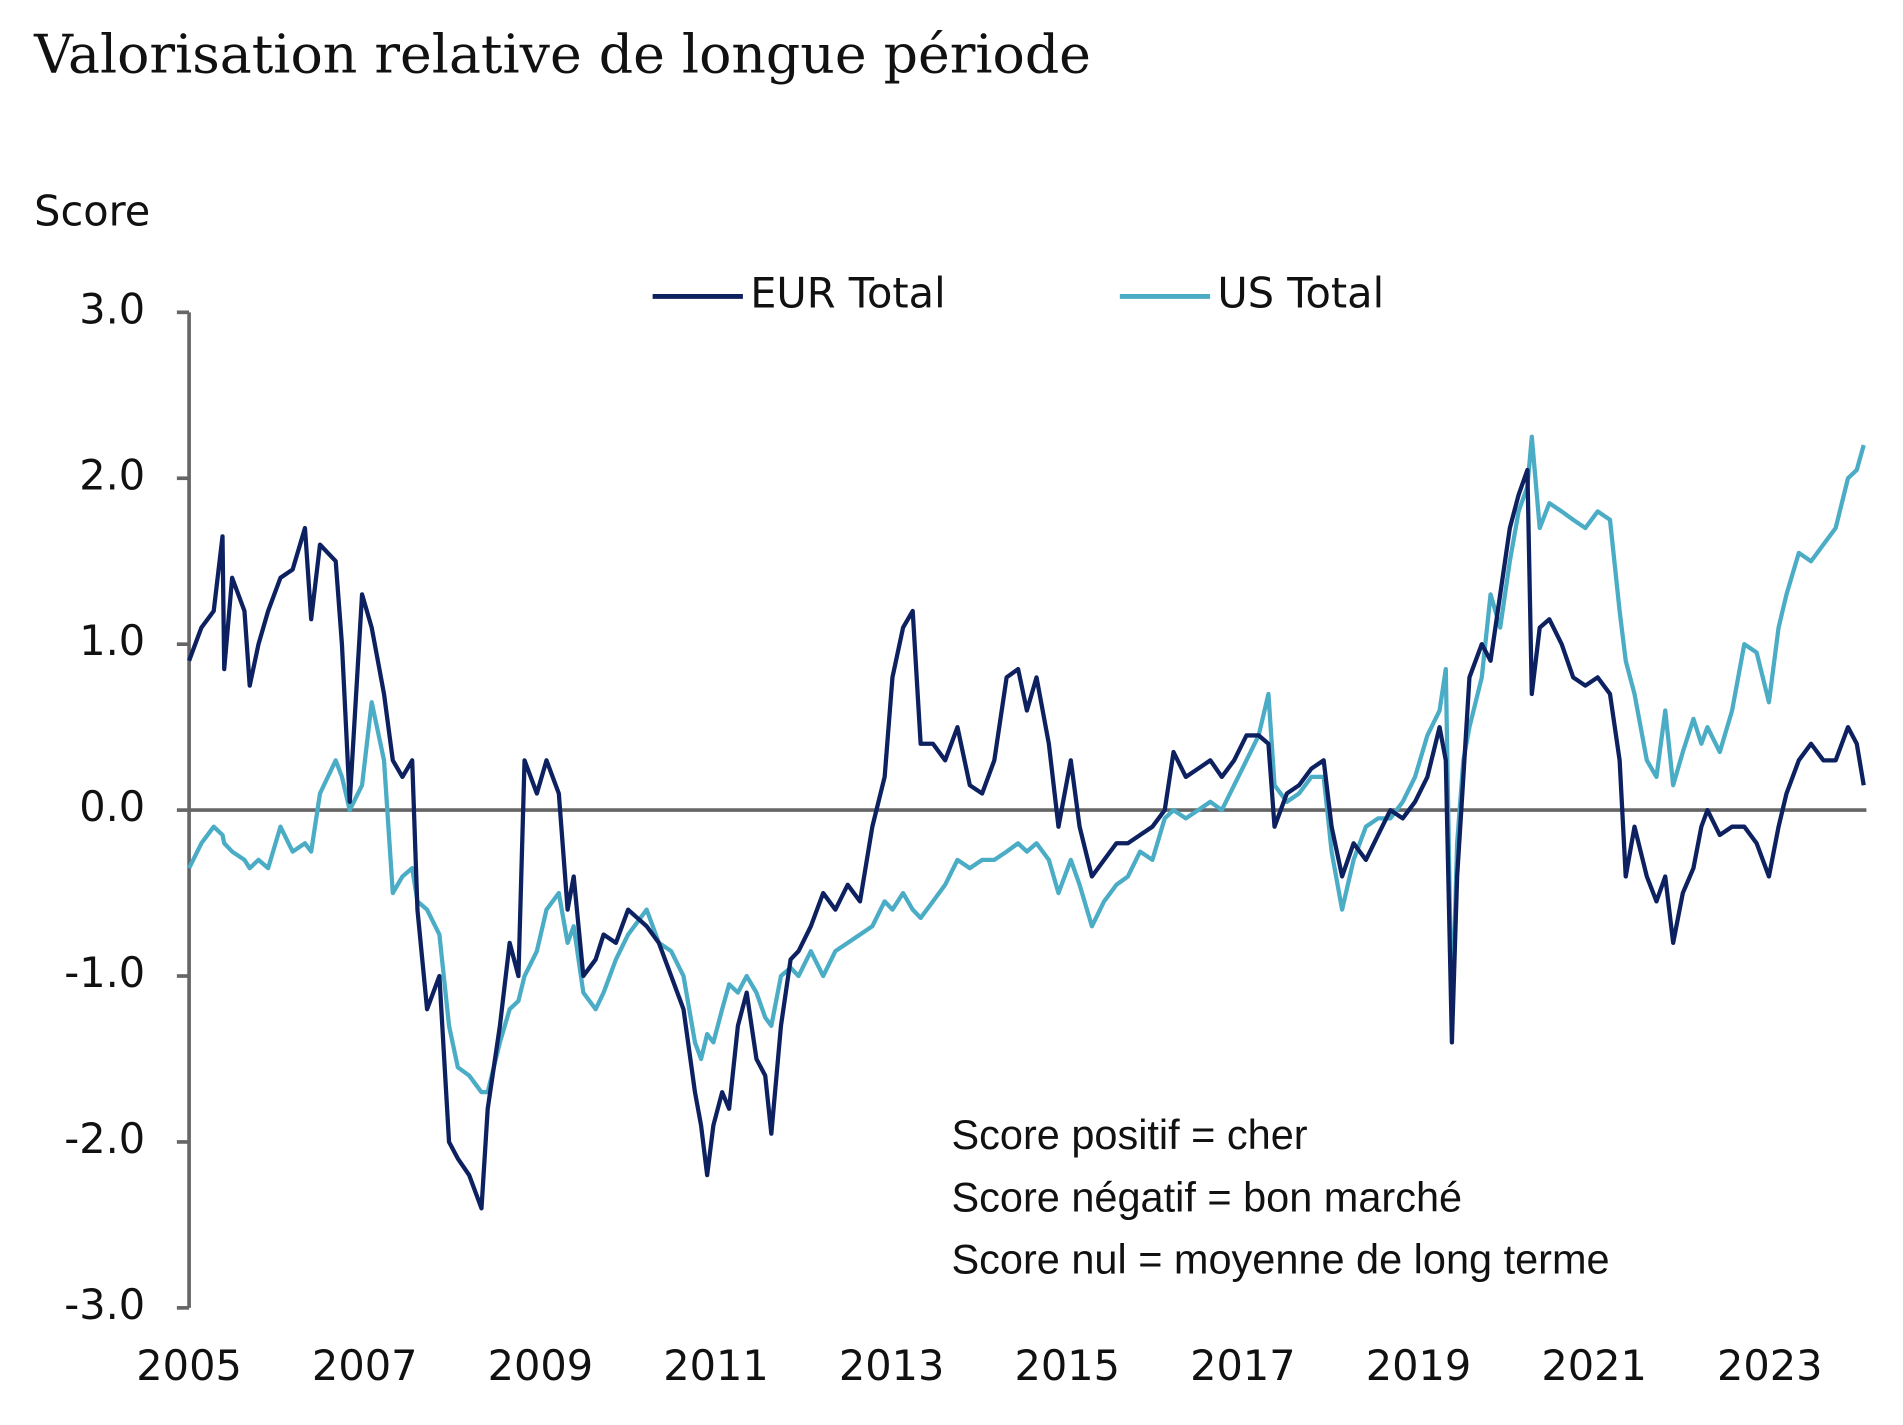 This screenshot has height=1425, width=1903. Describe the element at coordinates (104, 1305) in the screenshot. I see `y-tick-label: -3.0` at that location.